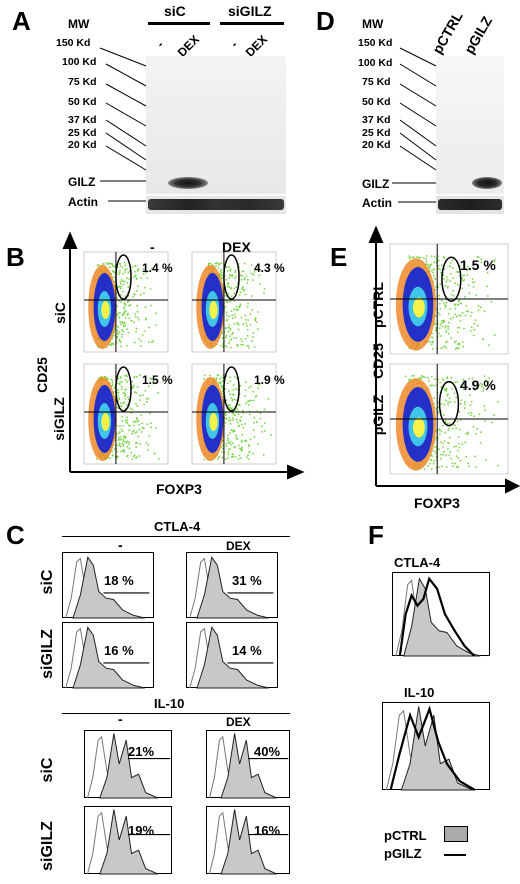 Image resolution: width=520 pixels, height=884 pixels. What do you see at coordinates (177, 526) in the screenshot?
I see `ctla4-title-c: CTLA-4` at bounding box center [177, 526].